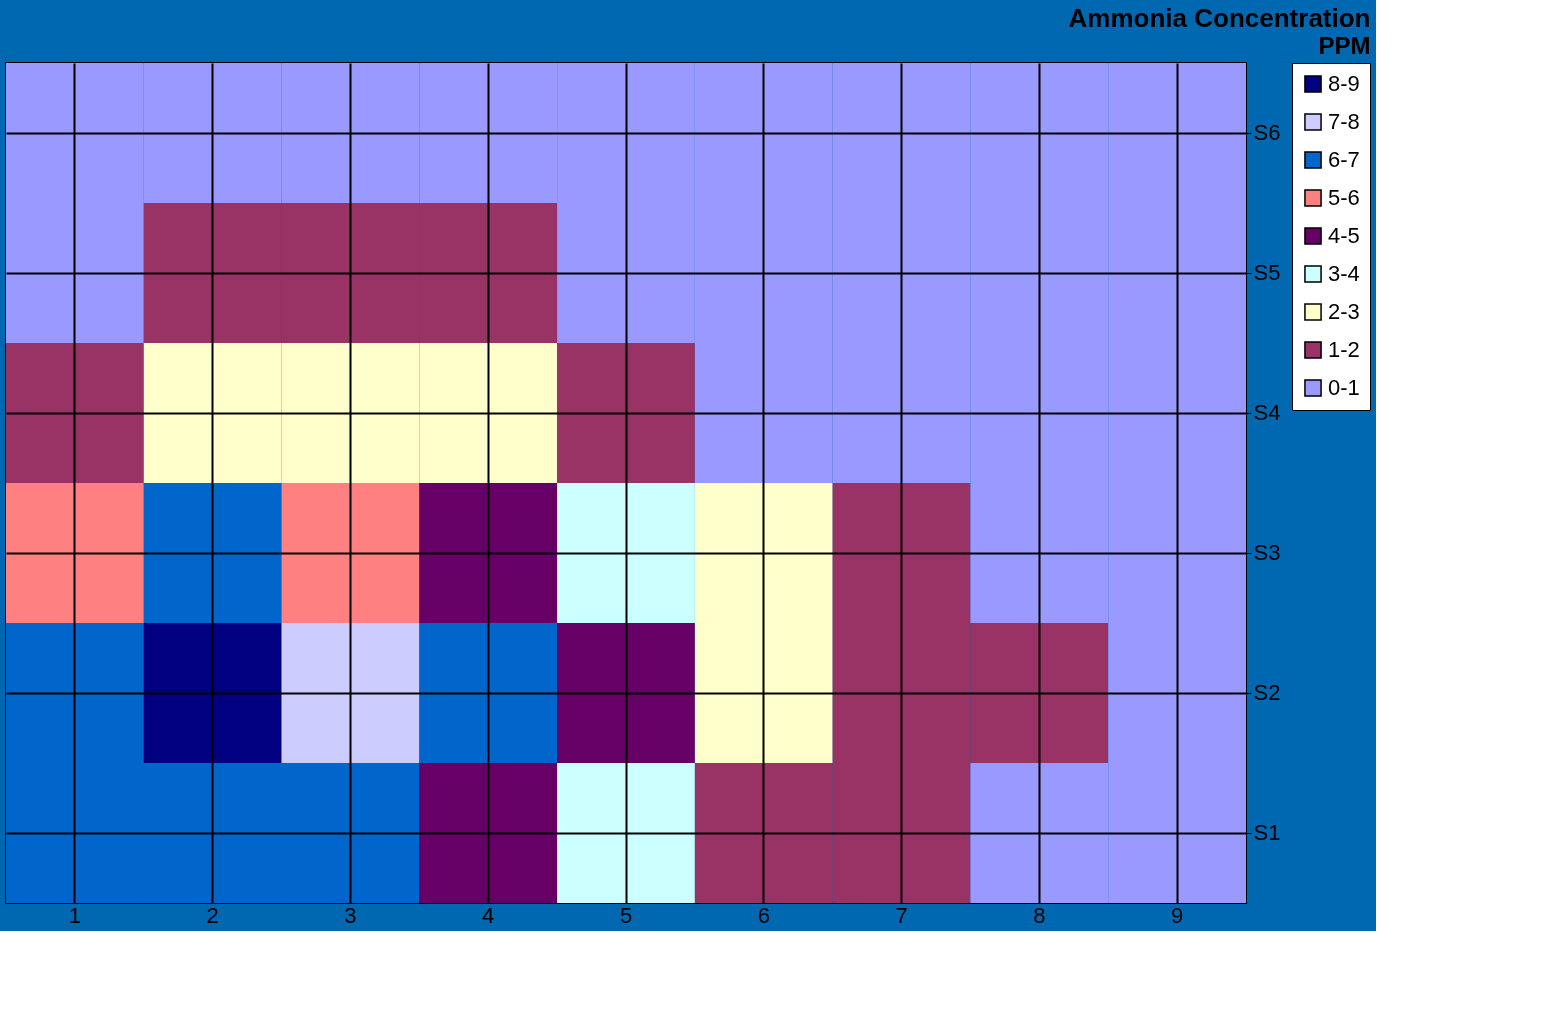 The image size is (1556, 1020). What do you see at coordinates (1039, 915) in the screenshot?
I see `x-tick-label: 8` at bounding box center [1039, 915].